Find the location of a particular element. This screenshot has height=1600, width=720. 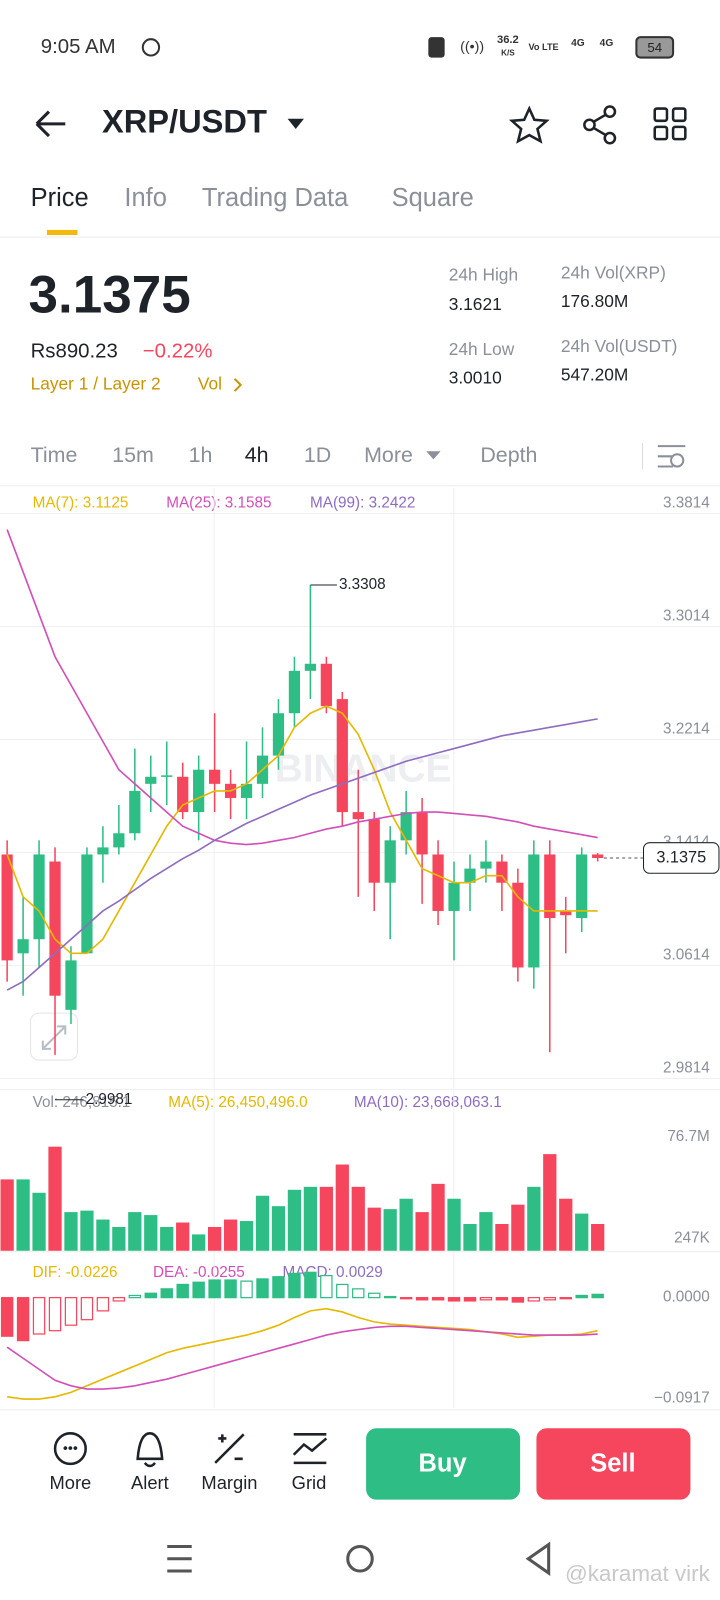

buy-button is located at coordinates (443, 1464).